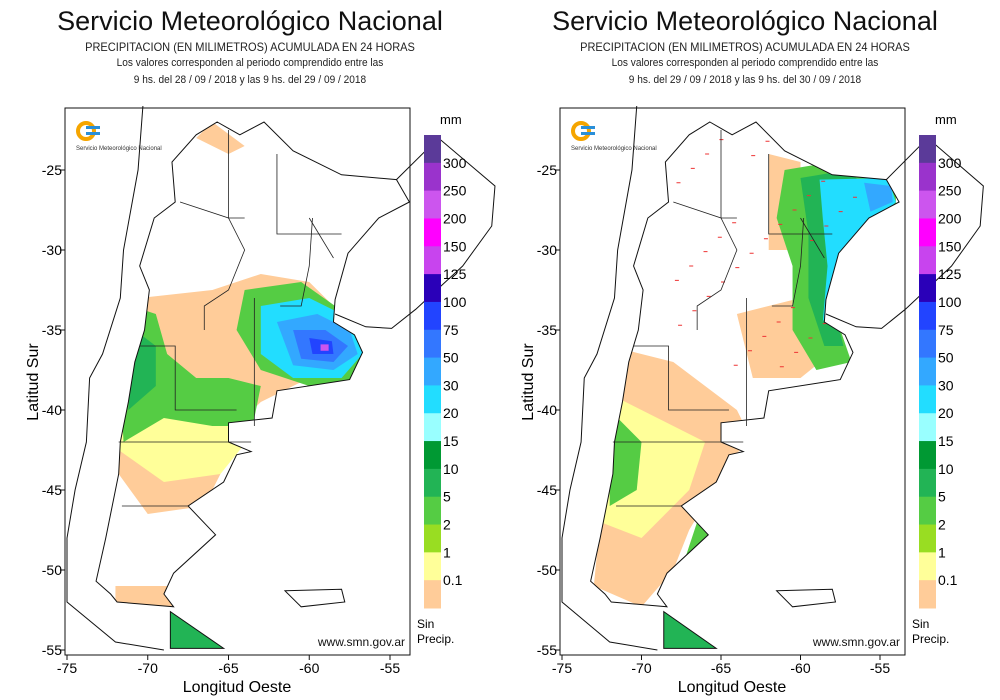 This screenshot has height=700, width=1000. Describe the element at coordinates (732, 687) in the screenshot. I see `x-axis-label: Longitud Oeste` at that location.